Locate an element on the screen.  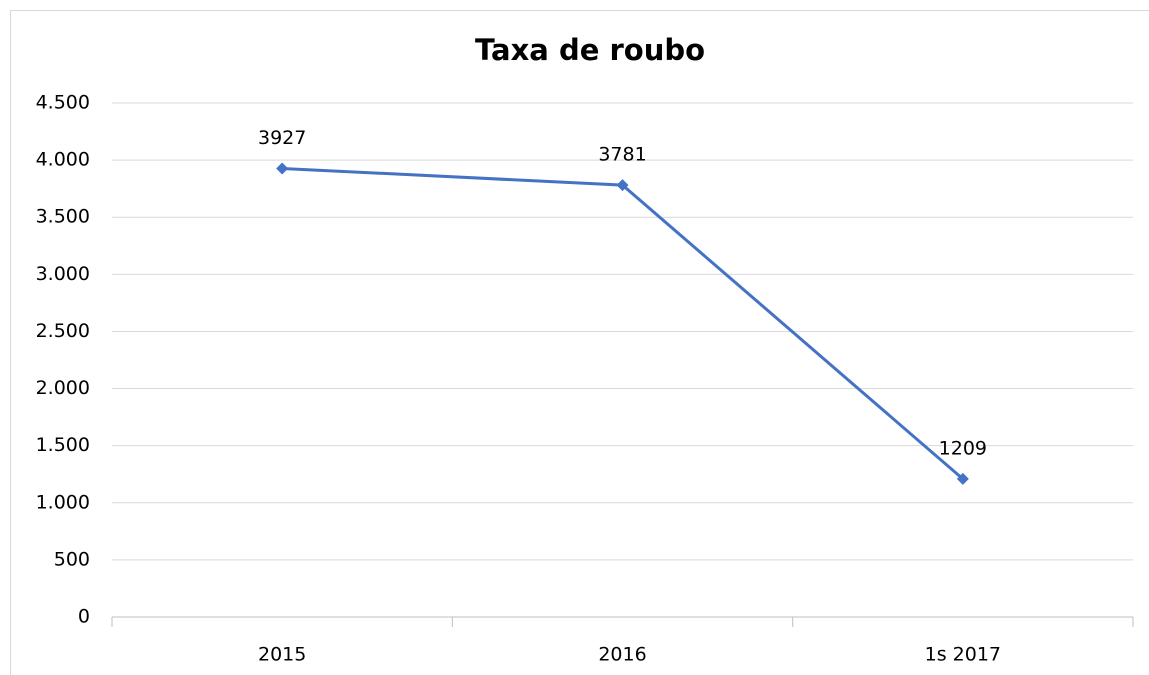
y-tick-label: 2.500 is located at coordinates (63, 331).